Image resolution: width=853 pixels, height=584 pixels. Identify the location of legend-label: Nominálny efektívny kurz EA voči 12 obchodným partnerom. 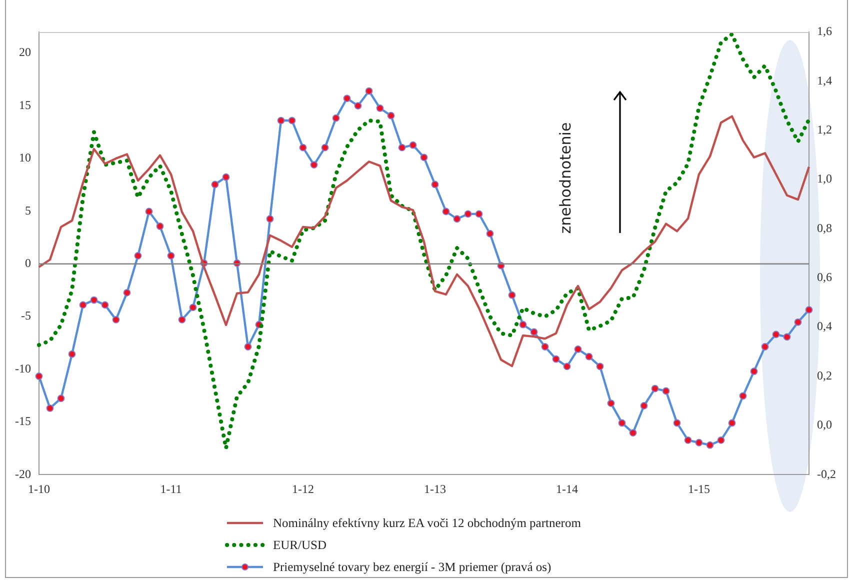
(427, 523).